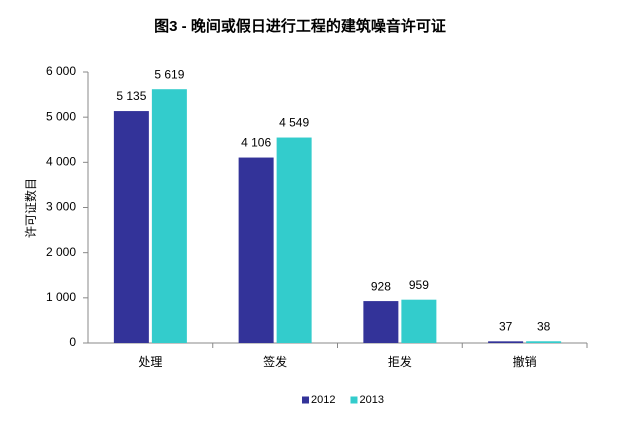  Describe the element at coordinates (61, 116) in the screenshot. I see `y-tick-label: 5 000` at that location.